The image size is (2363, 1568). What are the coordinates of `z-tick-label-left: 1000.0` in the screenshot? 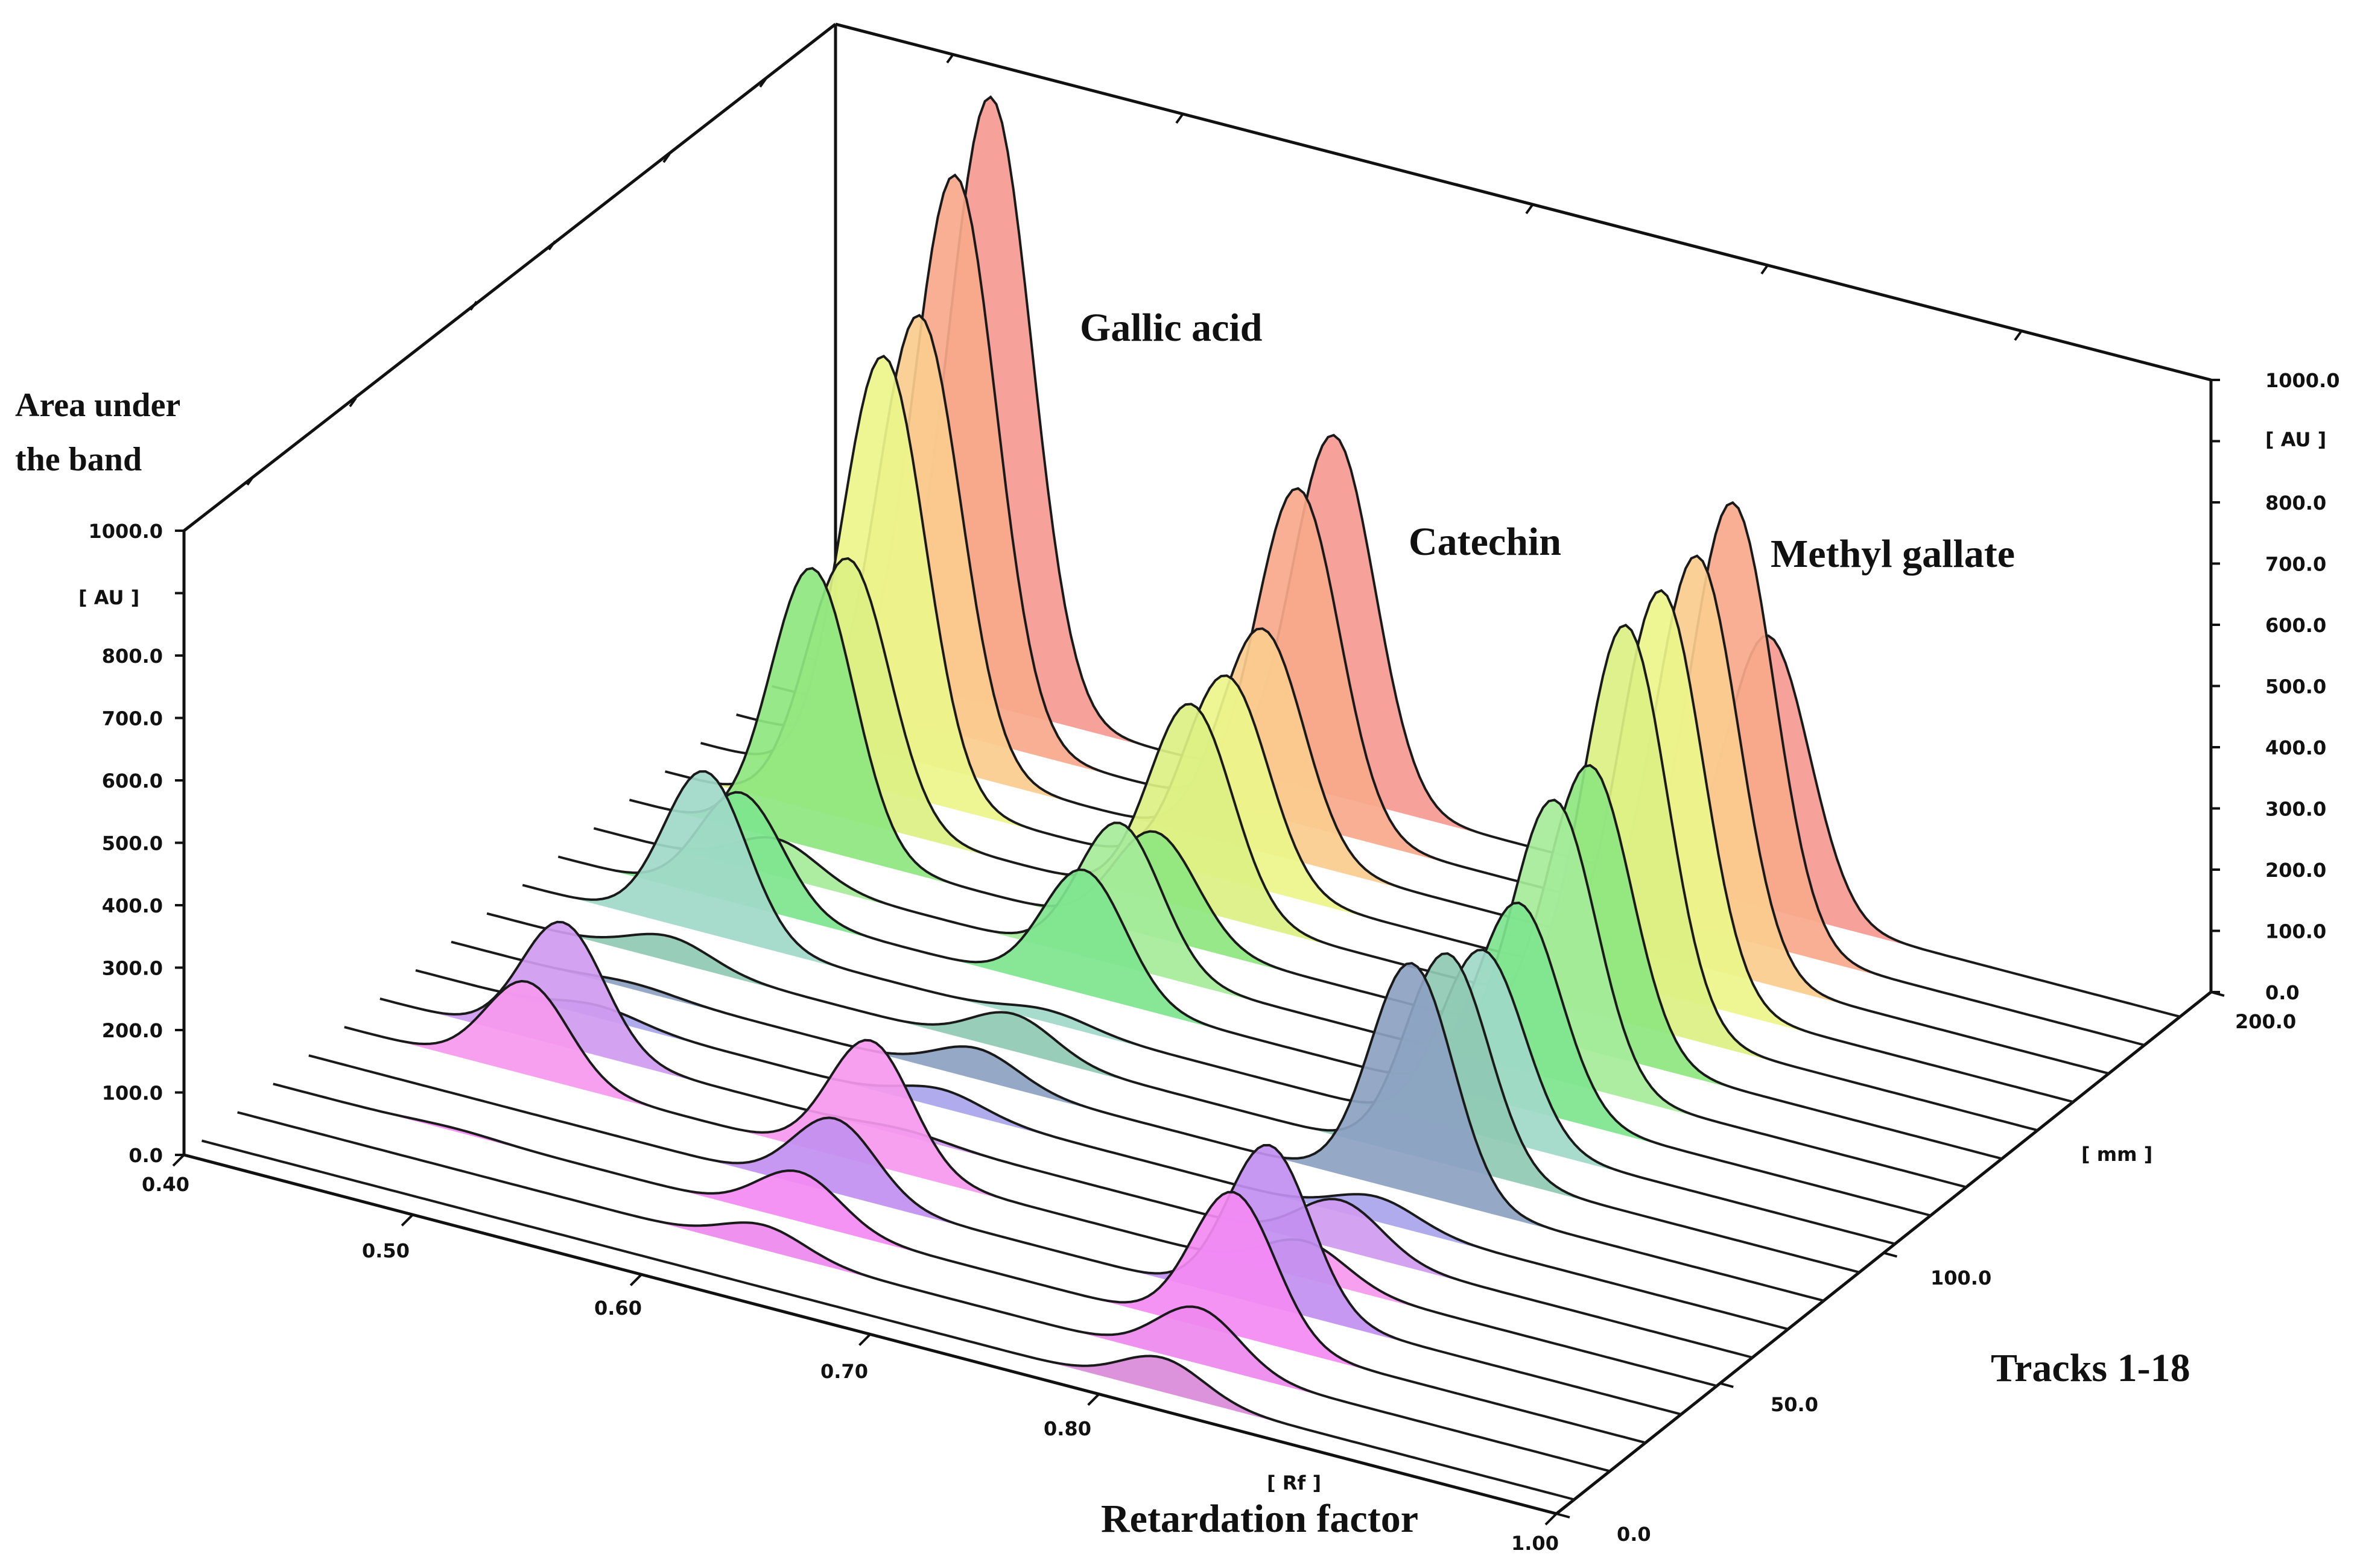 It's located at (126, 531).